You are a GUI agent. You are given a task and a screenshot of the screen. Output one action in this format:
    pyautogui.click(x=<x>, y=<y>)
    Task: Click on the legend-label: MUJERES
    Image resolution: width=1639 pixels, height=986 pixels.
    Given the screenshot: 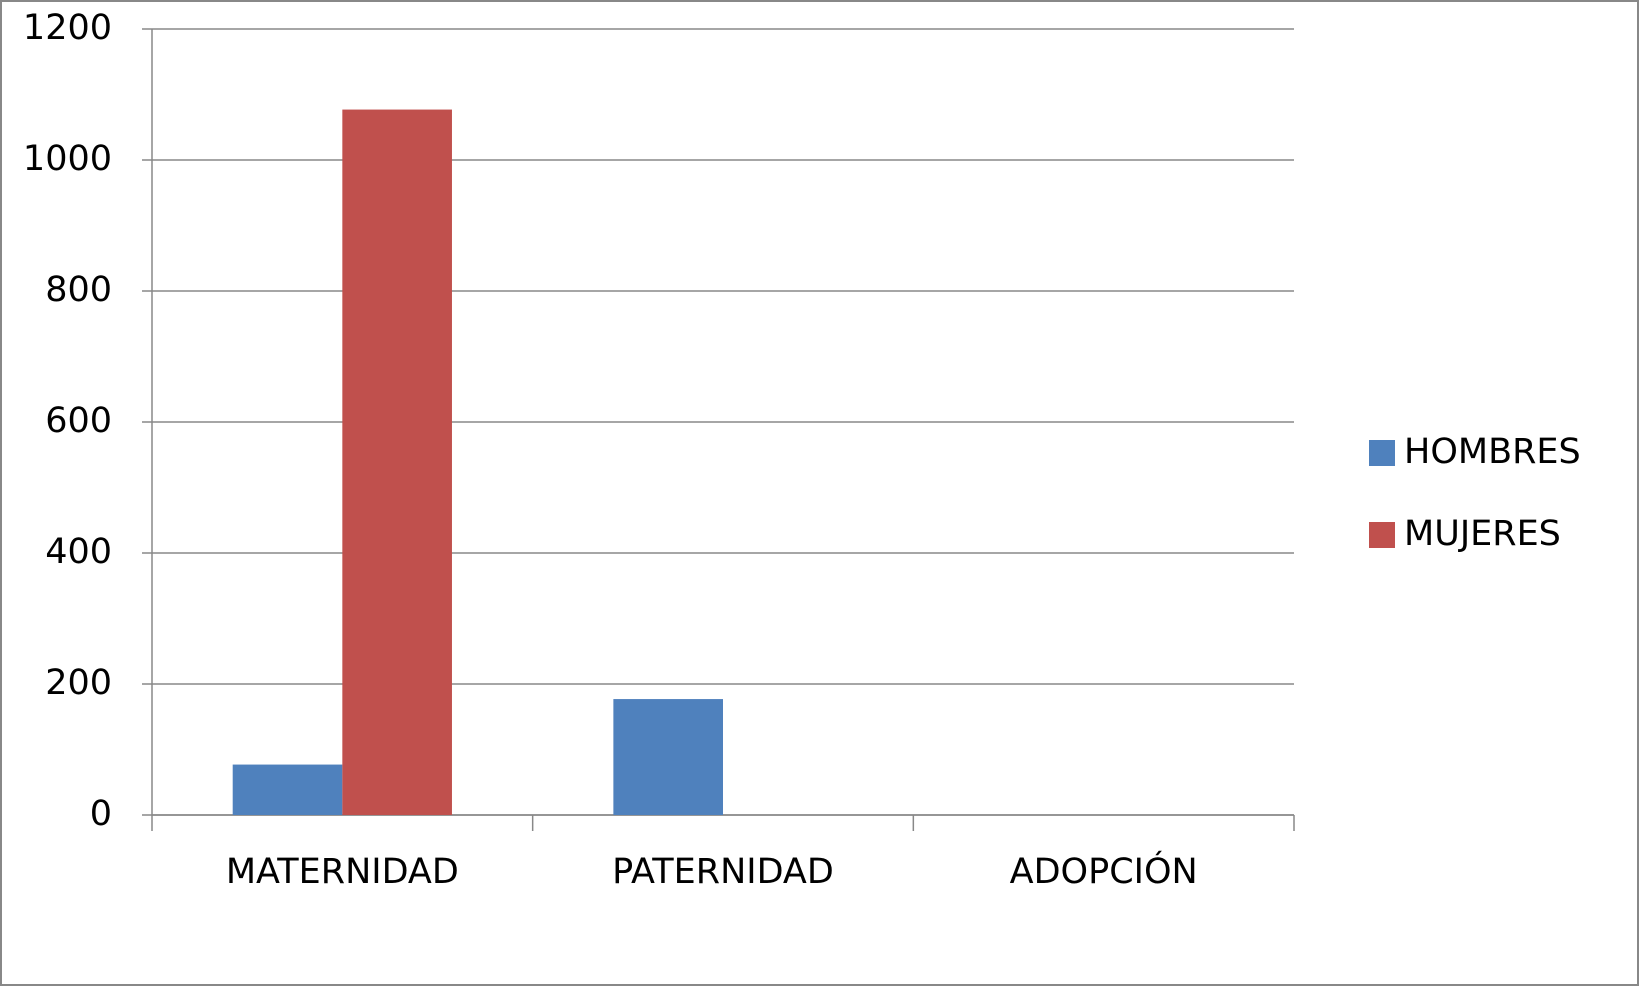 What is the action you would take?
    pyautogui.click(x=1482, y=534)
    